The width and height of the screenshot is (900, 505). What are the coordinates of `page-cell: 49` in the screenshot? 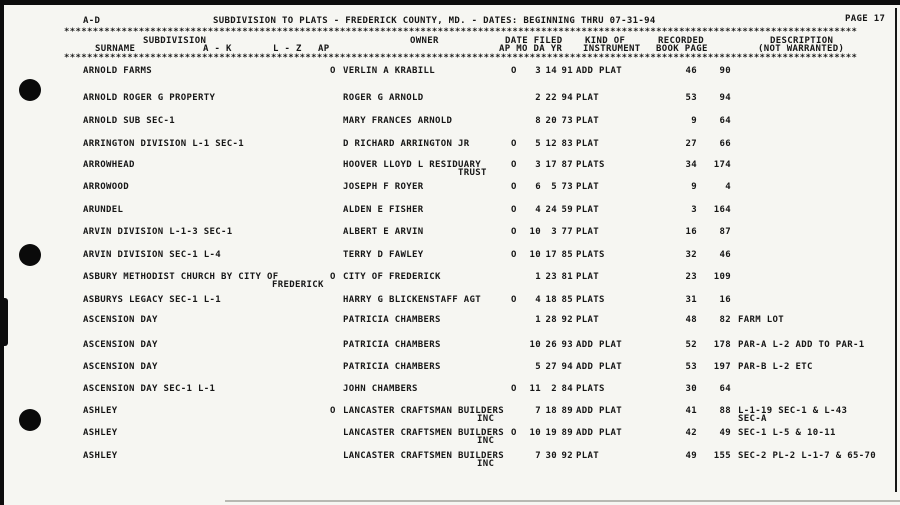 It's located at (725, 433).